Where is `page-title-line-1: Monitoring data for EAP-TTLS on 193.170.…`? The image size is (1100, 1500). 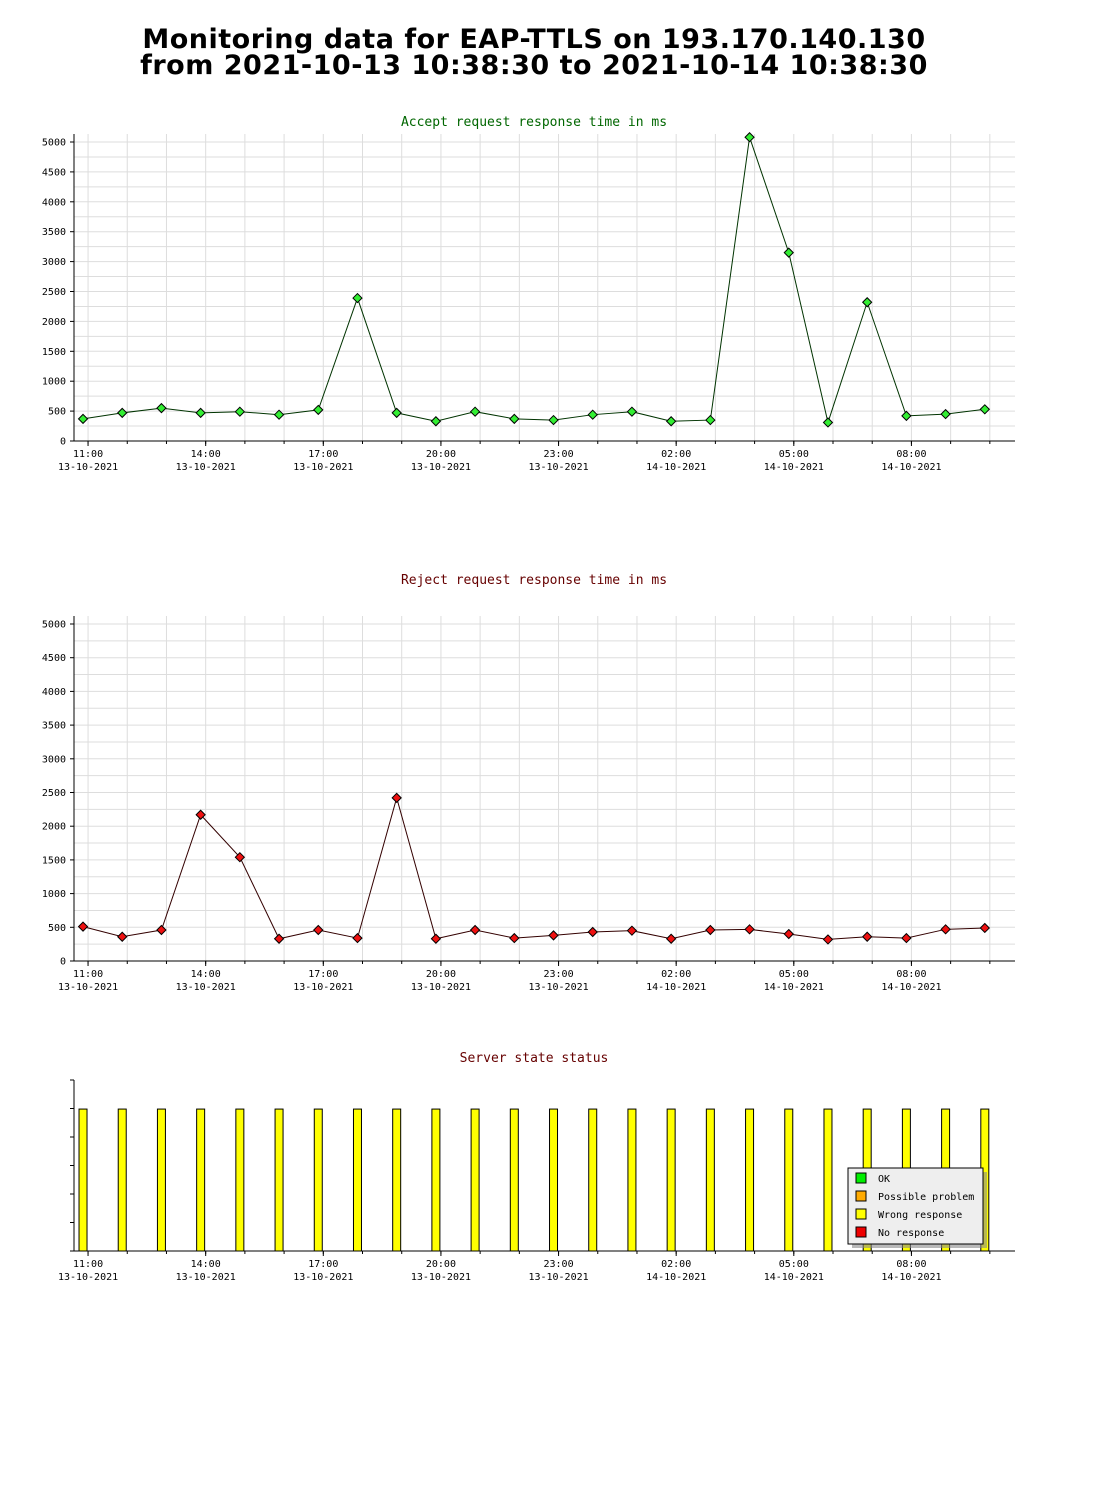 page-title-line-1: Monitoring data for EAP-TTLS on 193.170.… is located at coordinates (534, 39).